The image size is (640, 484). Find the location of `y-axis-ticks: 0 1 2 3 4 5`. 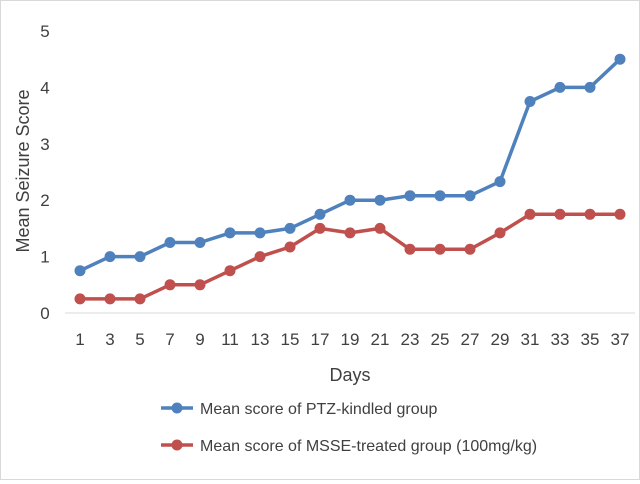

y-axis-ticks: 0 1 2 3 4 5 is located at coordinates (44, 172).